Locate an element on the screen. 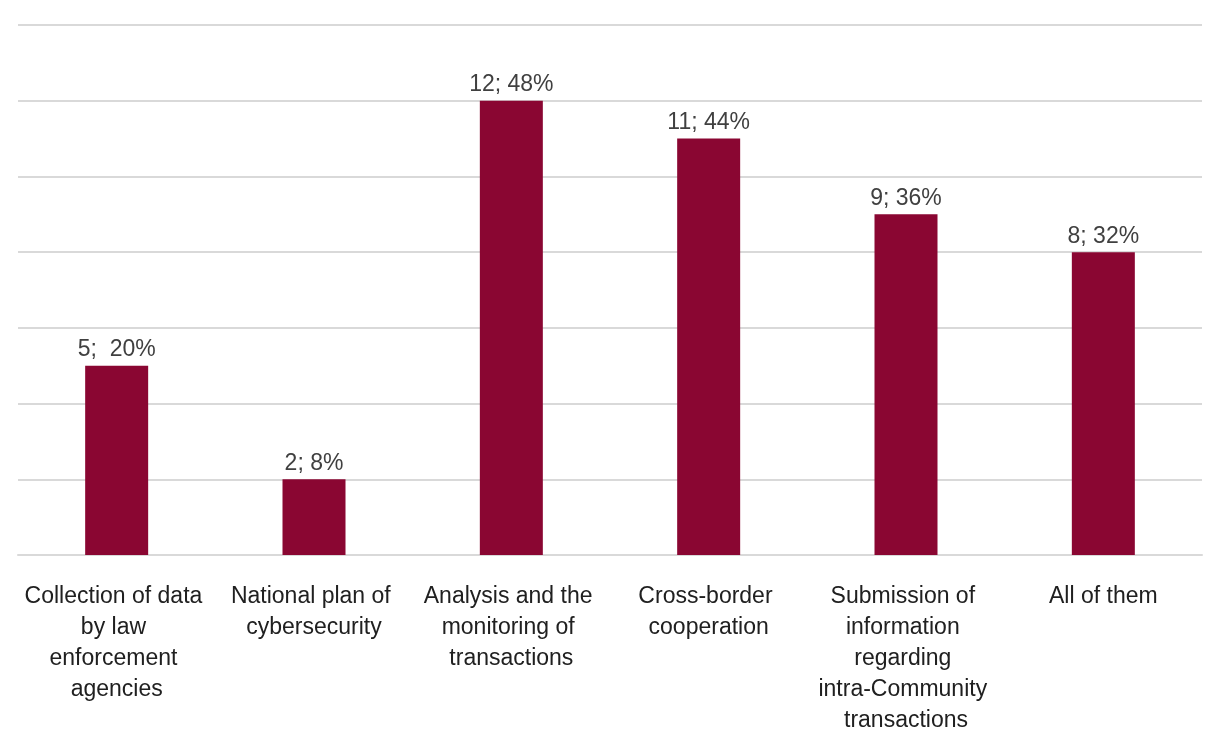 The width and height of the screenshot is (1216, 742). x-tick-label: Cross-border cooperation is located at coordinates (708, 610).